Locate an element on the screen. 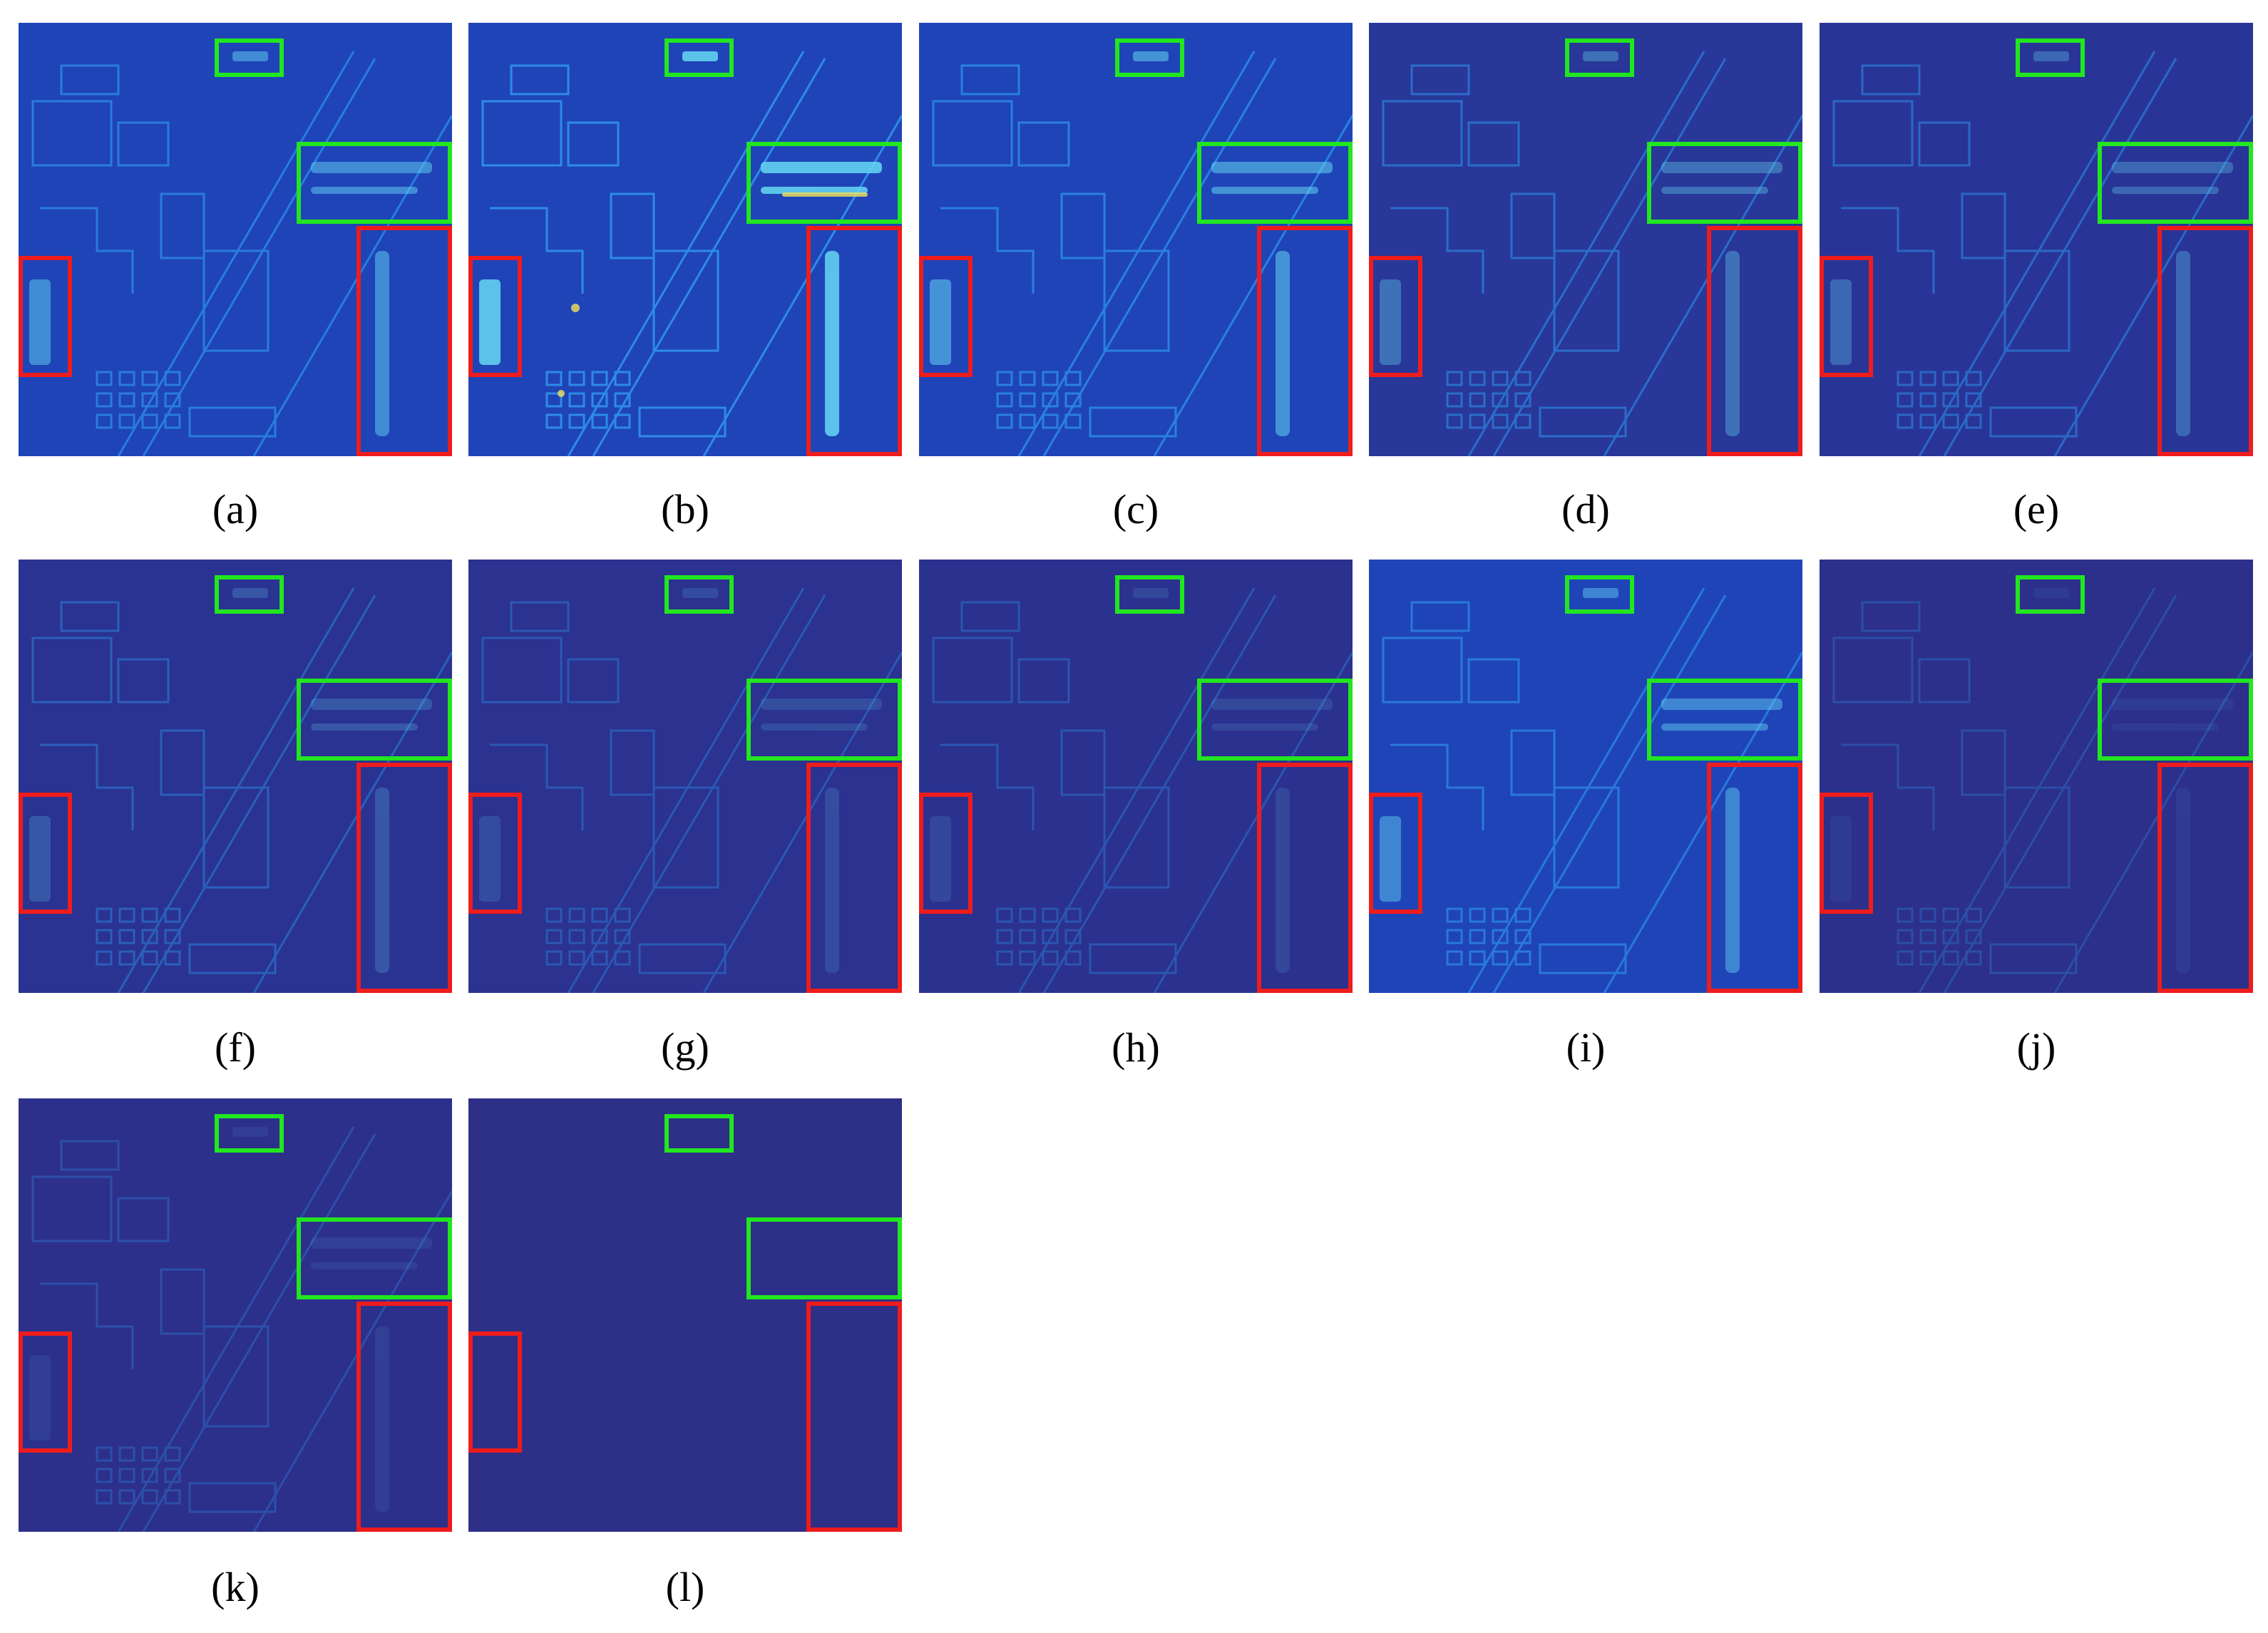  error-map-k is located at coordinates (236, 1315).